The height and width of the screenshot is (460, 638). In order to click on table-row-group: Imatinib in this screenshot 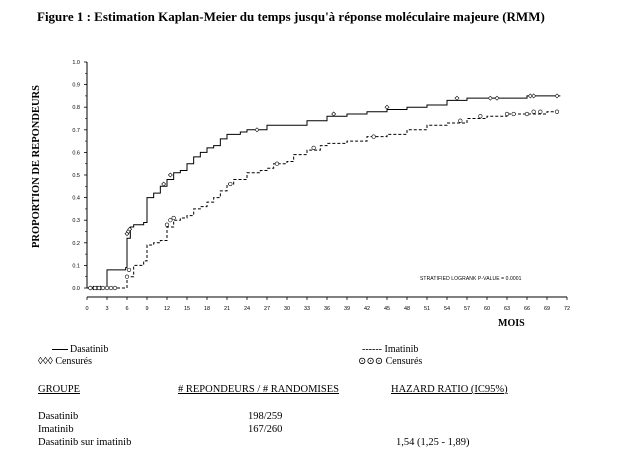, I will do `click(56, 429)`.